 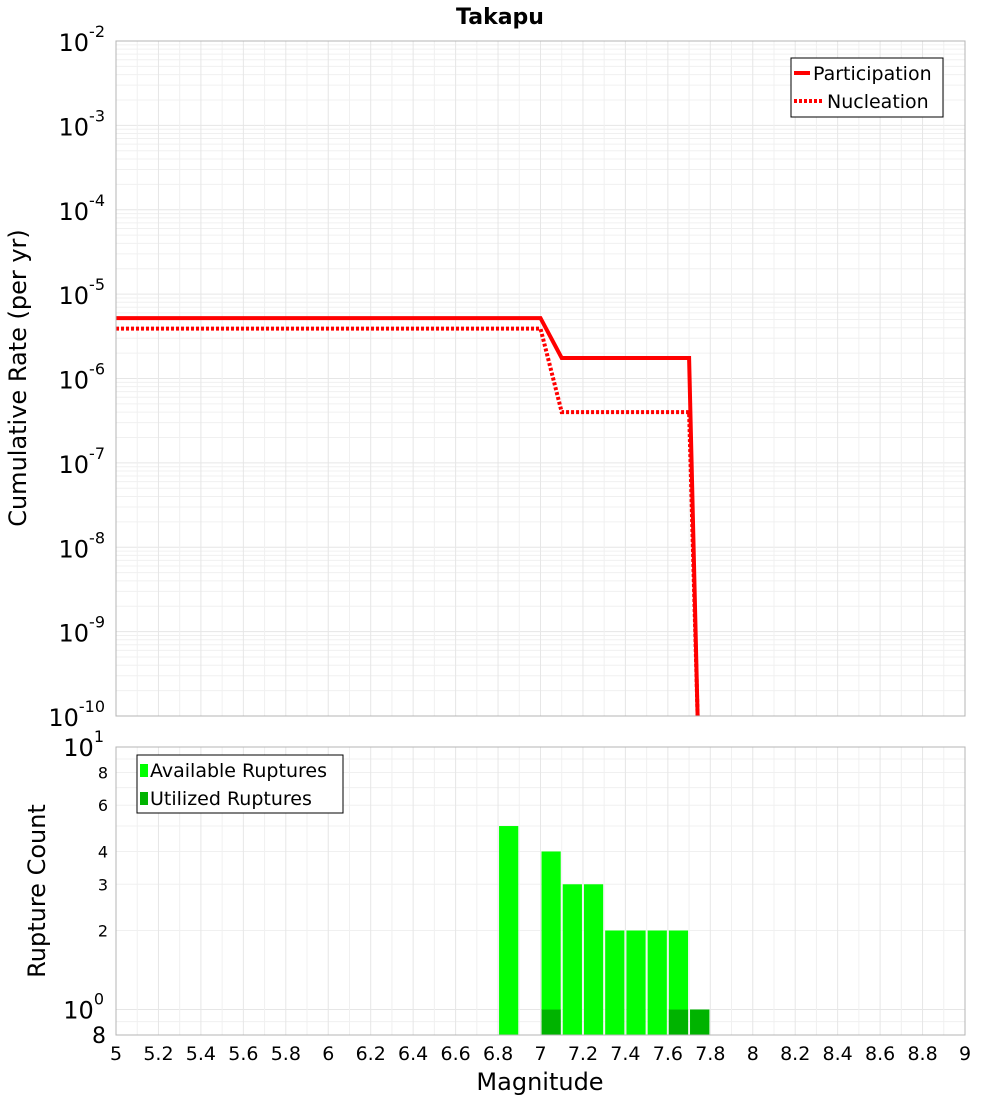 I want to click on rate-legend-box, so click(x=867, y=87).